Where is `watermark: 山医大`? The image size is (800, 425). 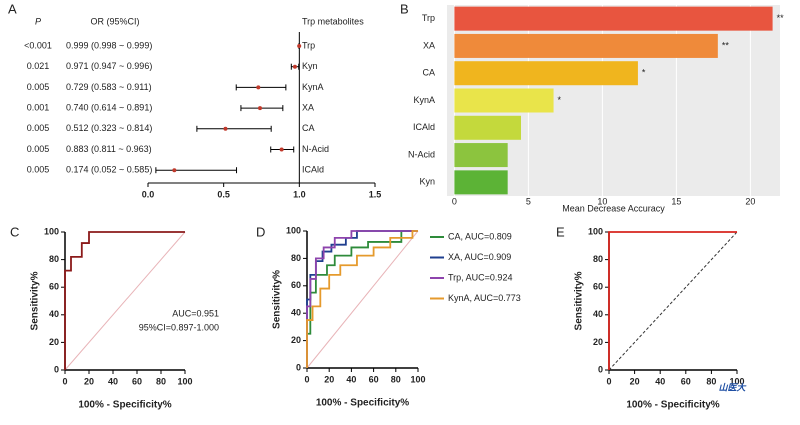
watermark: 山医大 is located at coordinates (732, 387).